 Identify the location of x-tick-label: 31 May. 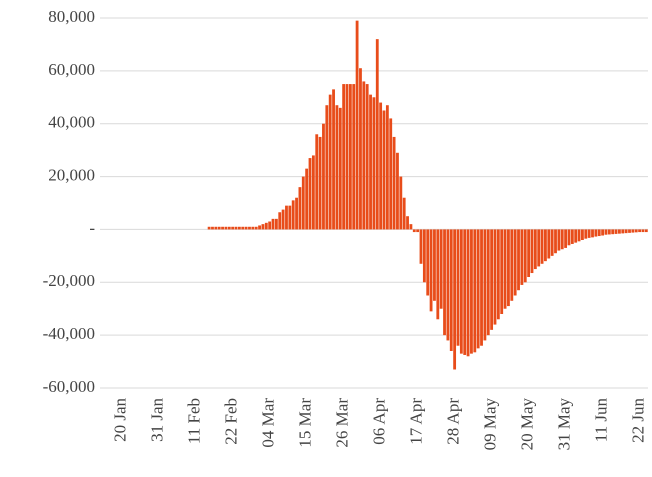
(564, 424).